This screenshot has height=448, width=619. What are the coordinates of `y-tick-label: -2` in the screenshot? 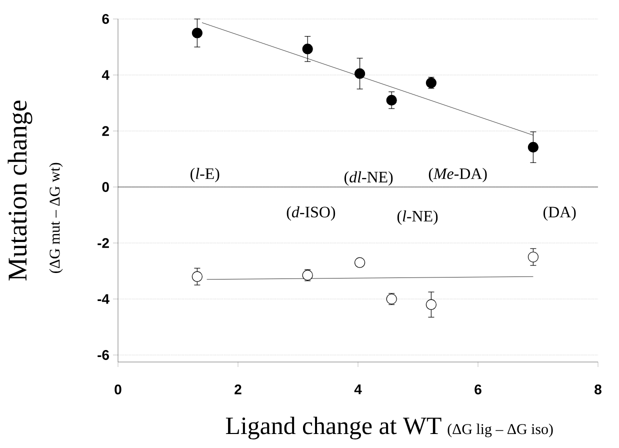 It's located at (103, 243).